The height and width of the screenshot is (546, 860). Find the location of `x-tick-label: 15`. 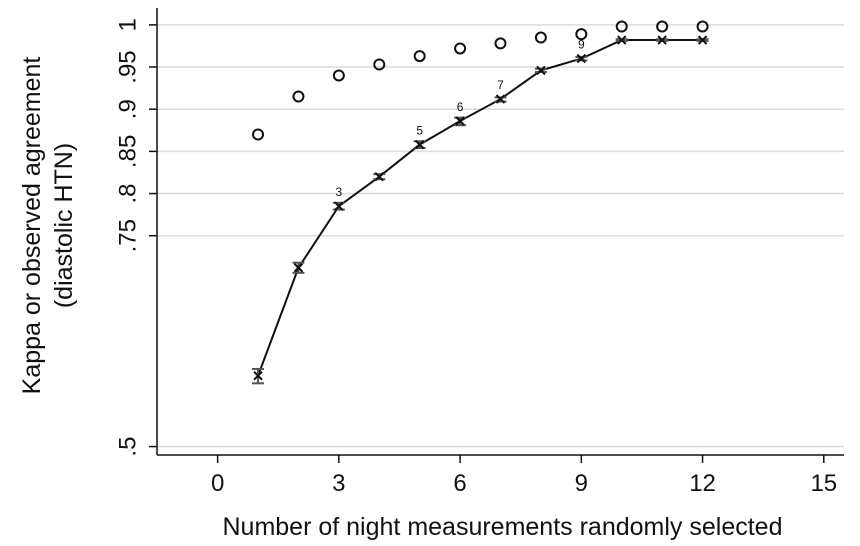

x-tick-label: 15 is located at coordinates (823, 483).